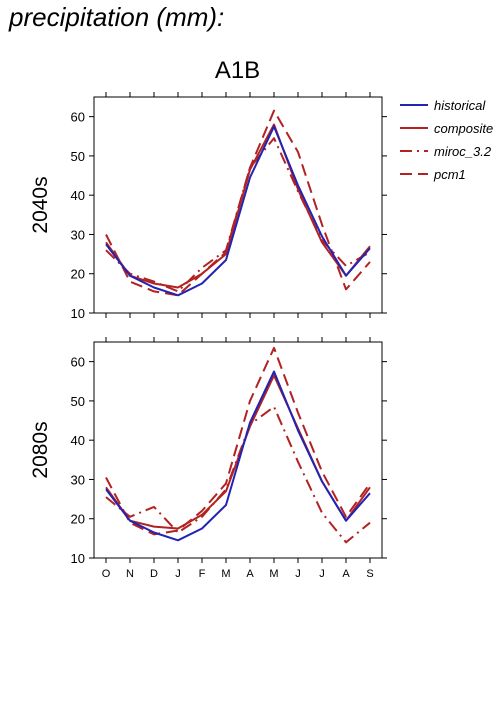 The width and height of the screenshot is (501, 709). Describe the element at coordinates (463, 151) in the screenshot. I see `legend-label: miroc_3.2` at that location.